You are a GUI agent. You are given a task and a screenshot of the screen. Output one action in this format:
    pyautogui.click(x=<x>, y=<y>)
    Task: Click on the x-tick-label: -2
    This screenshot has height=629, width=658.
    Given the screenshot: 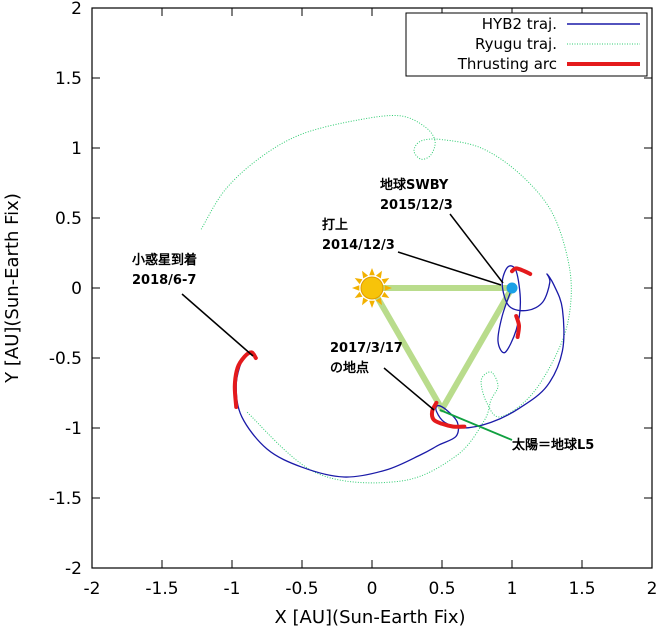 What is the action you would take?
    pyautogui.click(x=92, y=589)
    